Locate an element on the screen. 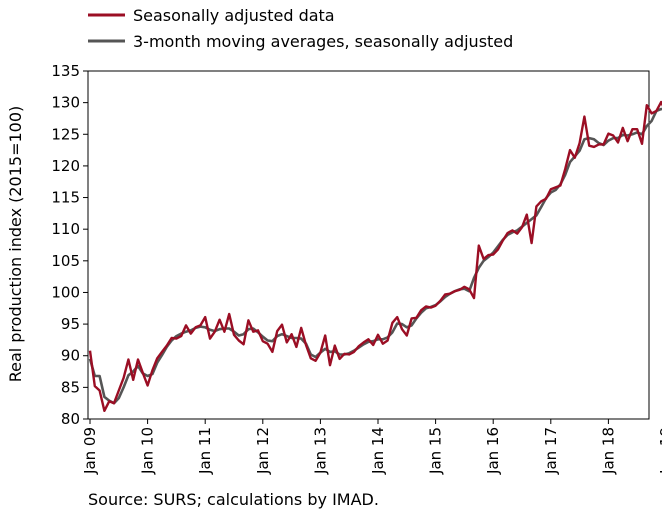 The width and height of the screenshot is (662, 521). x-tick-label: Jan 17 is located at coordinates (551, 451).